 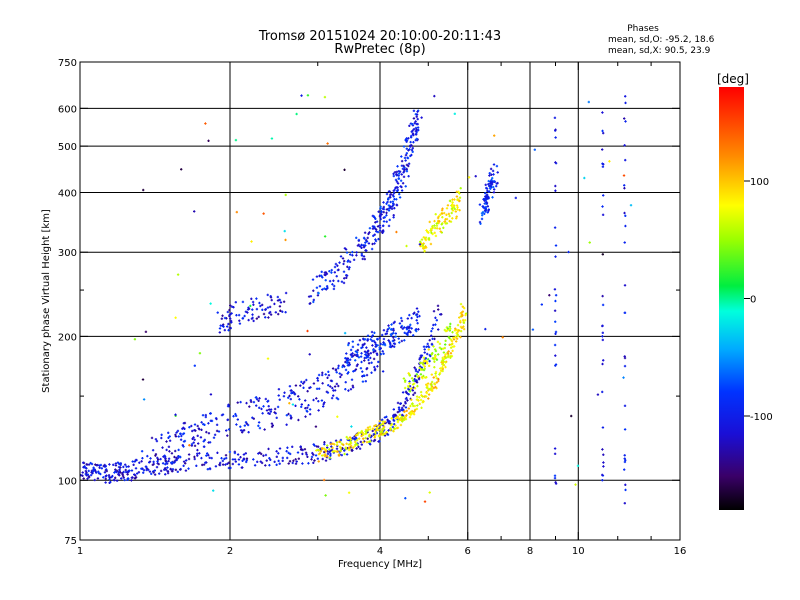 I want to click on stats-header: Phases, so click(x=643, y=29).